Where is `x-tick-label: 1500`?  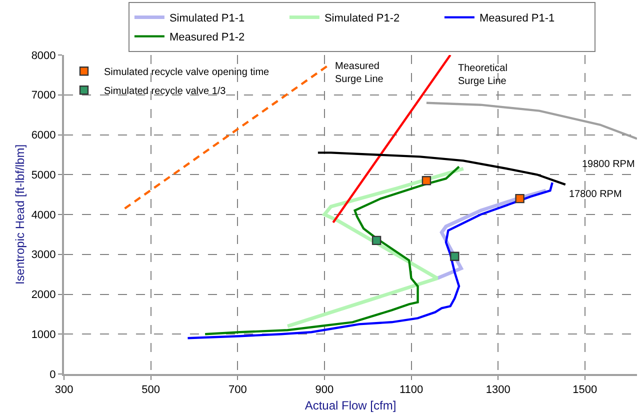
x-tick-label: 1500 is located at coordinates (585, 390).